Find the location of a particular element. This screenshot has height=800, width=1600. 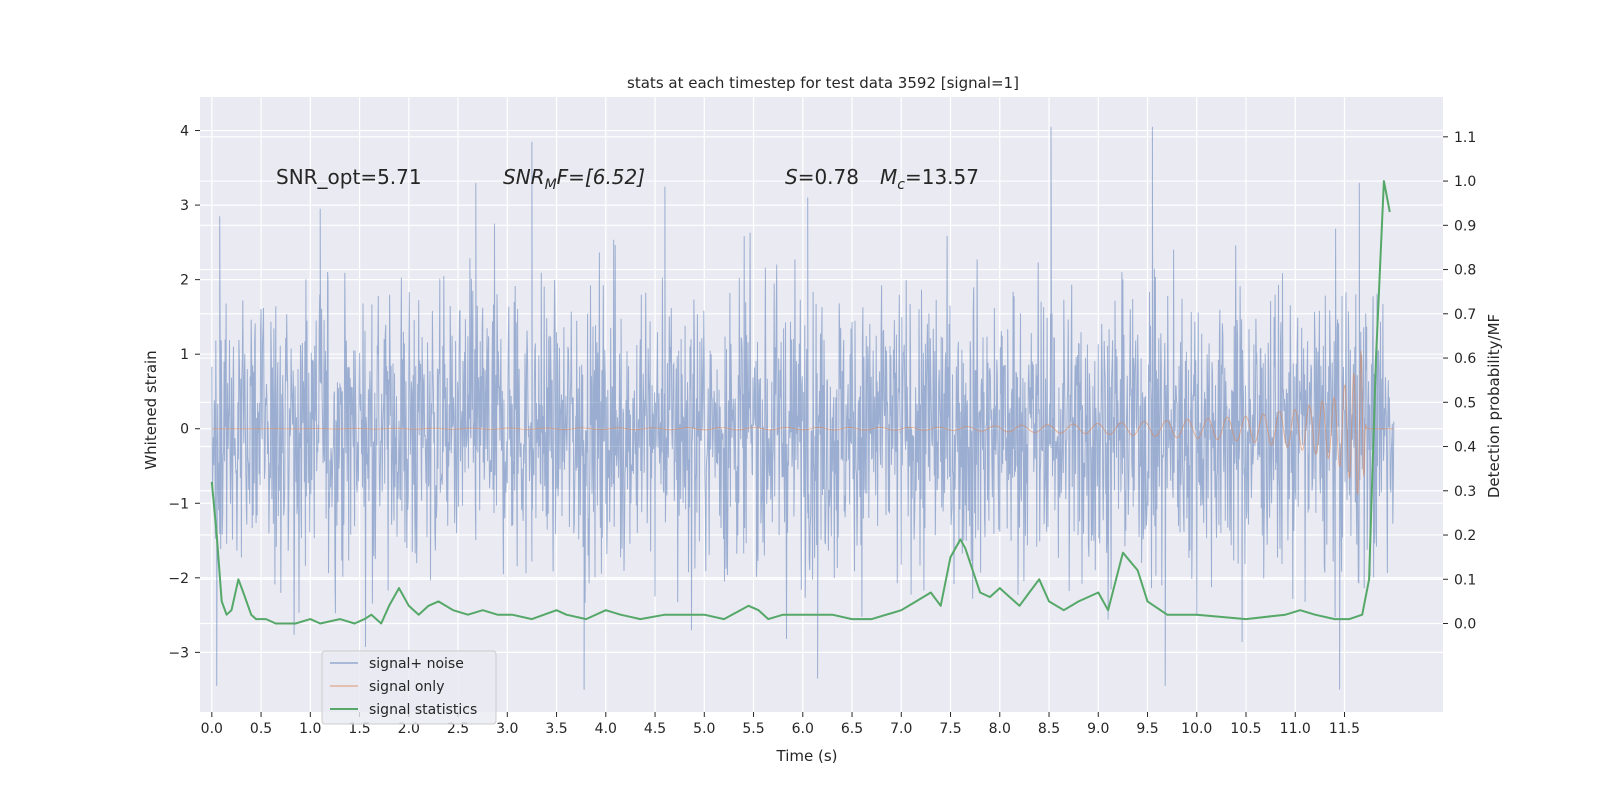

x-tick-label: 10.0 is located at coordinates (1196, 729).